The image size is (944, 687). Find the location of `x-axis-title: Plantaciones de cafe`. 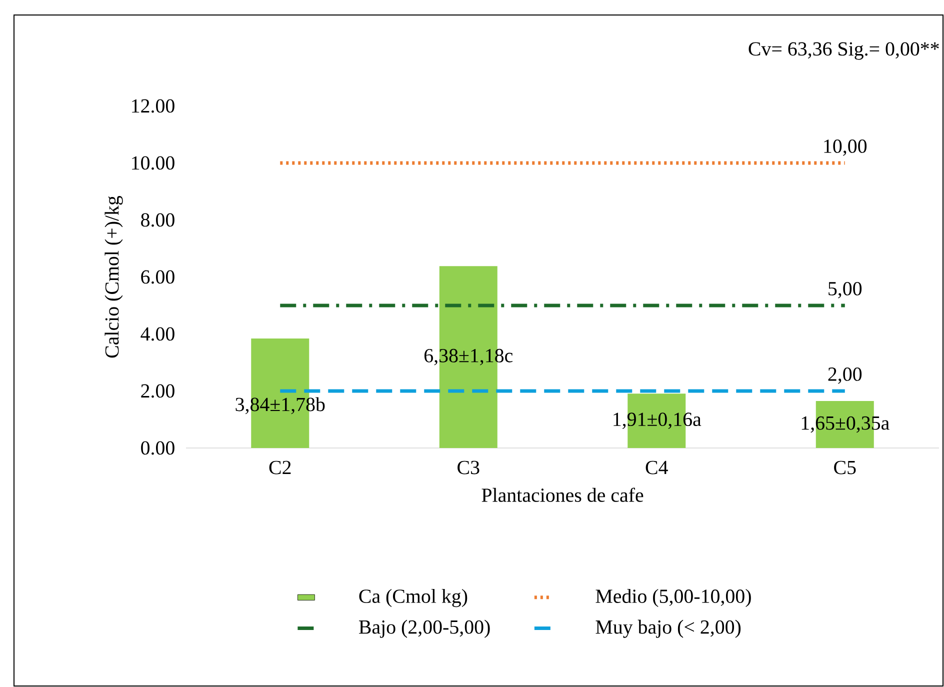

x-axis-title: Plantaciones de cafe is located at coordinates (563, 495).